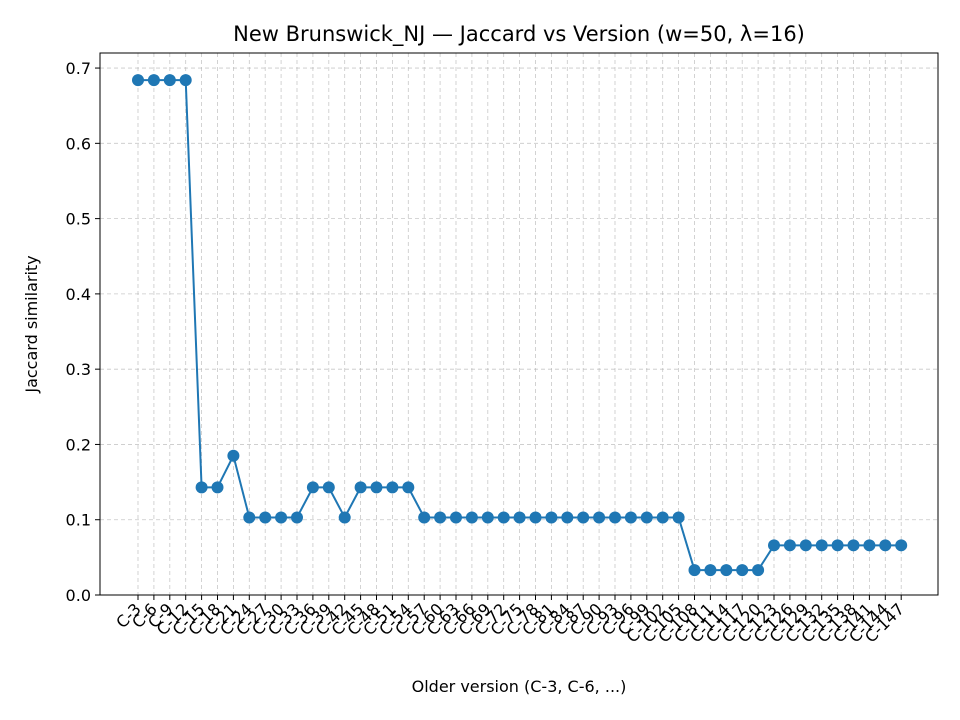 The width and height of the screenshot is (960, 720). What do you see at coordinates (519, 686) in the screenshot?
I see `x-axis-label: Older version (C-3, C-6, ...)` at bounding box center [519, 686].